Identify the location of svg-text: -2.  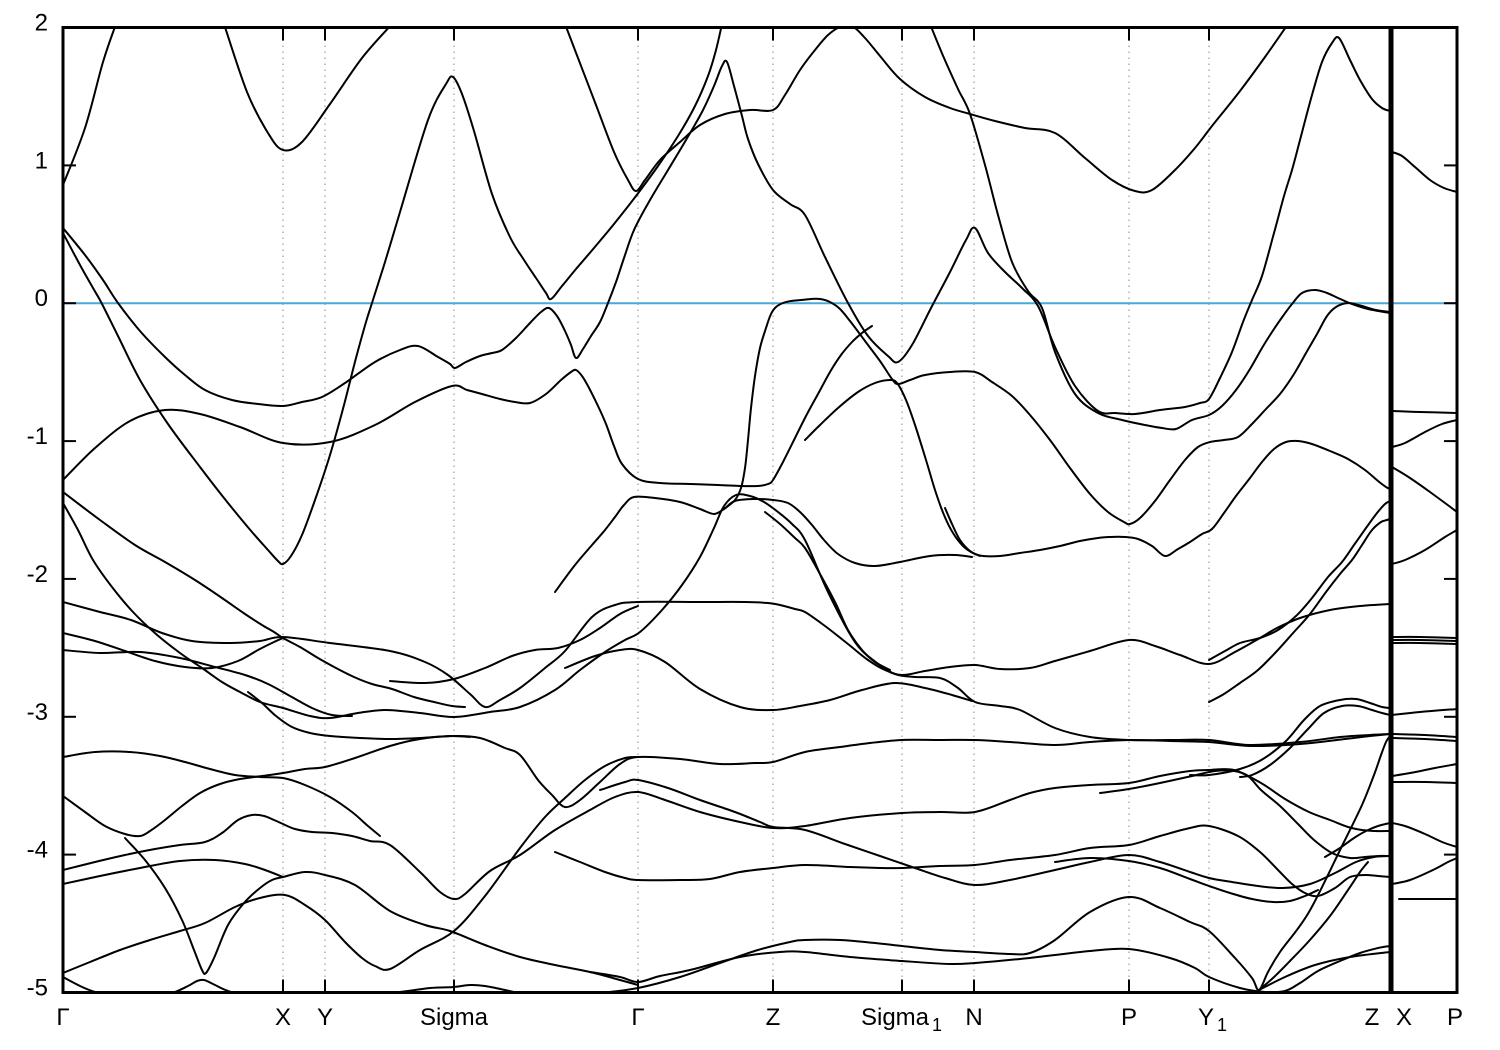
(37, 574).